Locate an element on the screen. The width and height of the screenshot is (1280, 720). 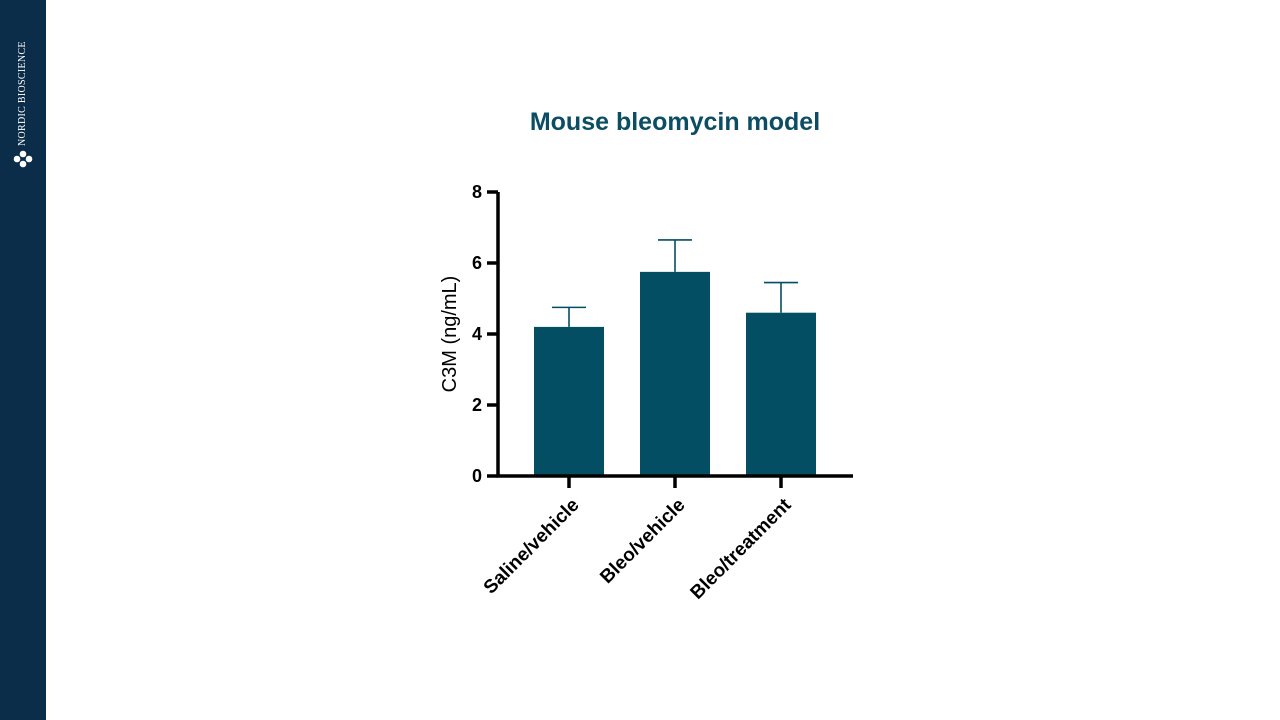
sidebar: NORDIC BIOSCIENCE is located at coordinates (23, 360).